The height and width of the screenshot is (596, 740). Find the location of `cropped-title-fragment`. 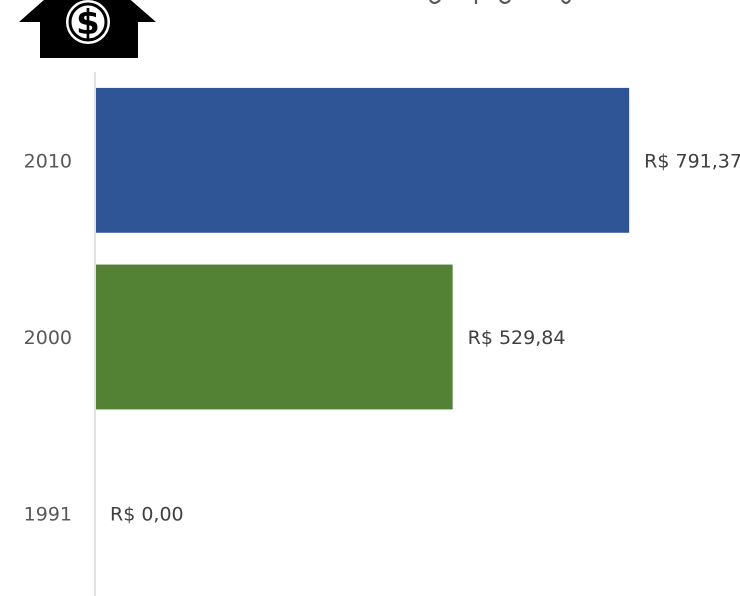

cropped-title-fragment is located at coordinates (500, 2).